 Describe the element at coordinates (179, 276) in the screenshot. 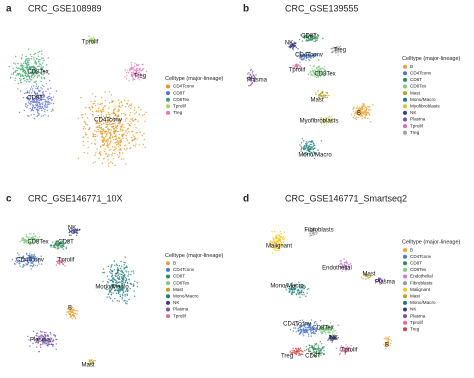

I see `legend-label: CD8T` at that location.